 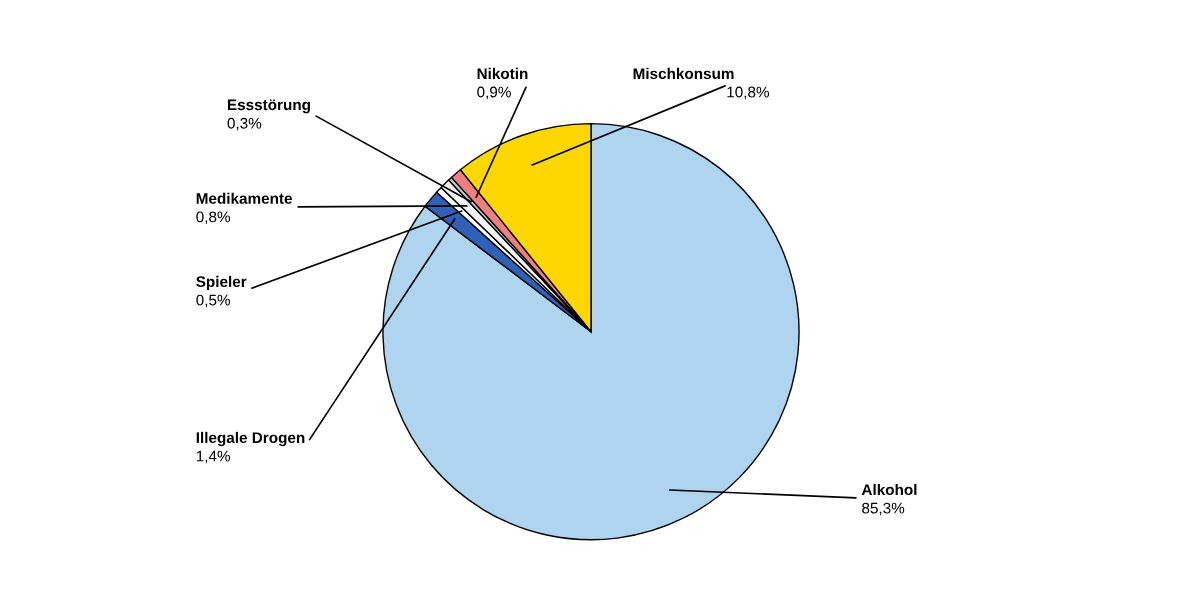 I want to click on slice-label: Spieler, so click(x=221, y=283).